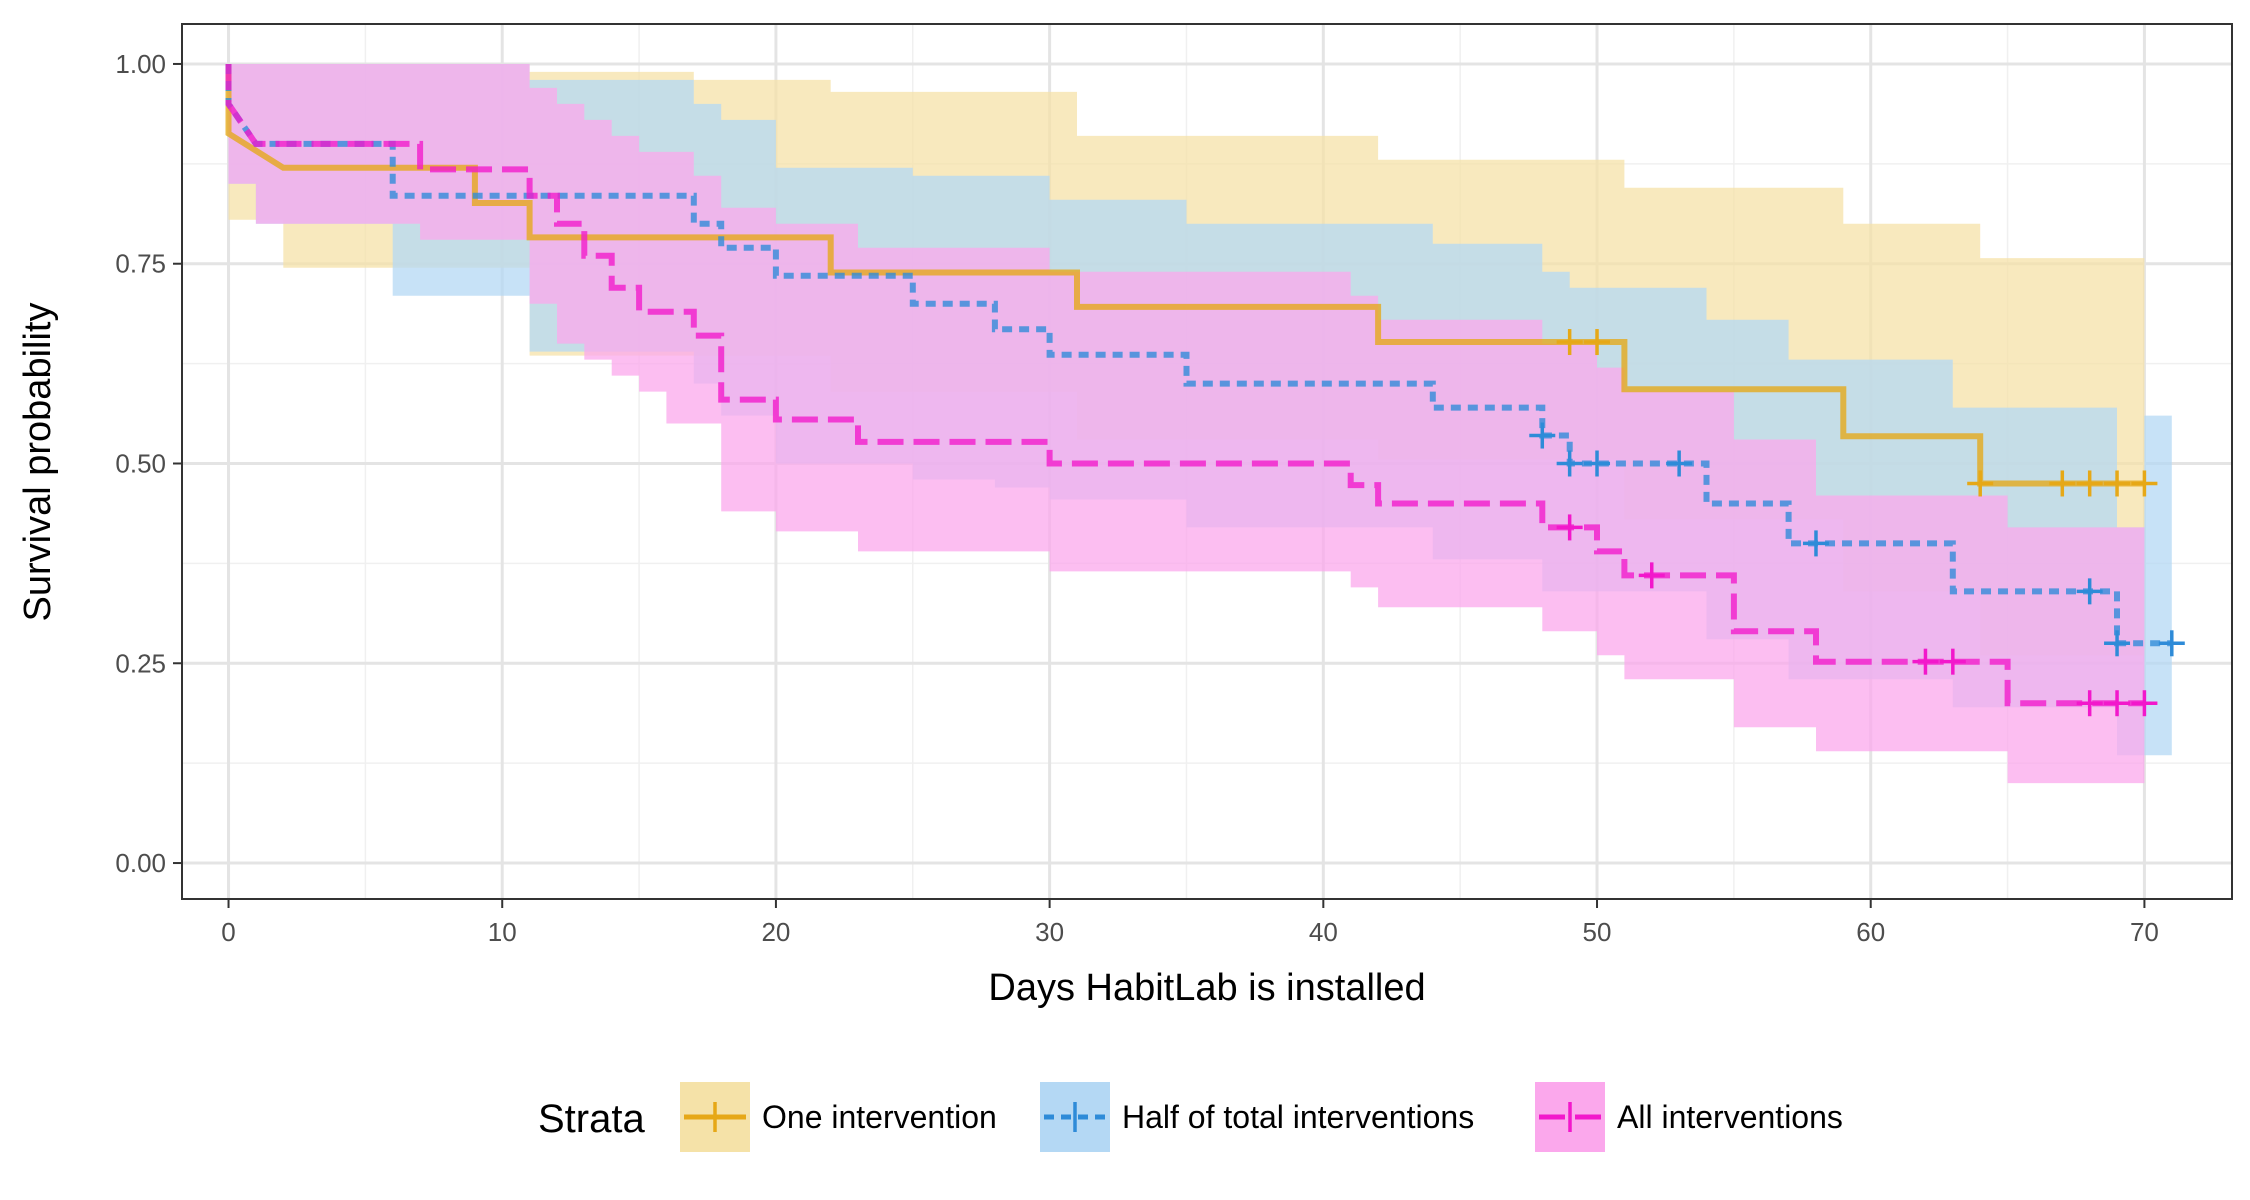 The width and height of the screenshot is (2250, 1200). What do you see at coordinates (1597, 932) in the screenshot?
I see `x-tick-label: 50` at bounding box center [1597, 932].